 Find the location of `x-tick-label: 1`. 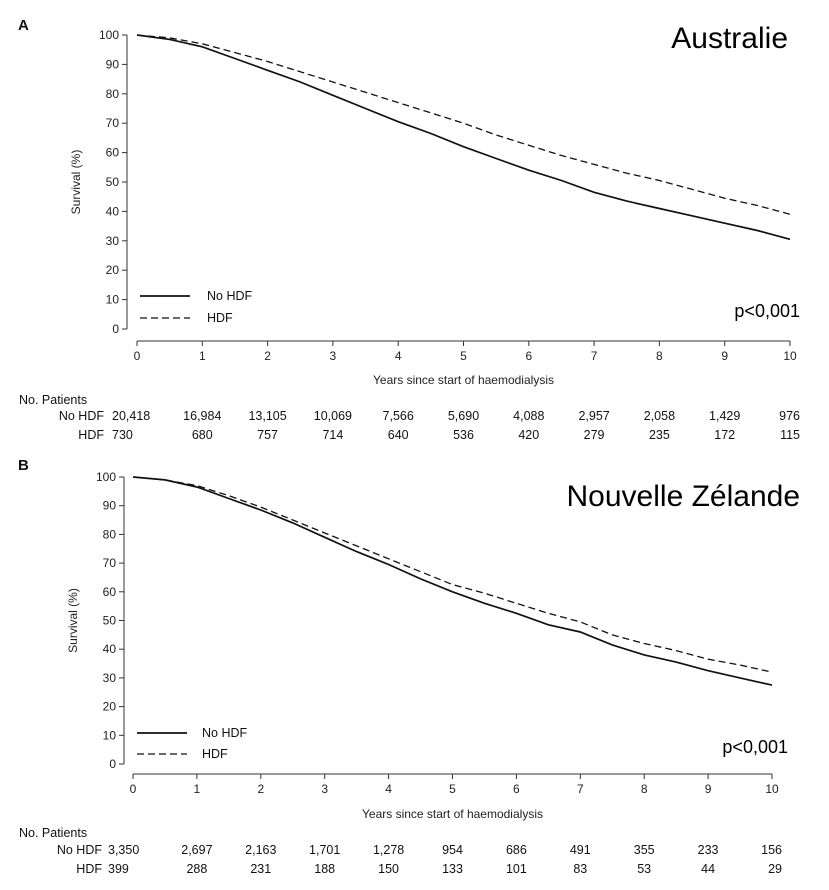

x-tick-label: 1 is located at coordinates (202, 356).